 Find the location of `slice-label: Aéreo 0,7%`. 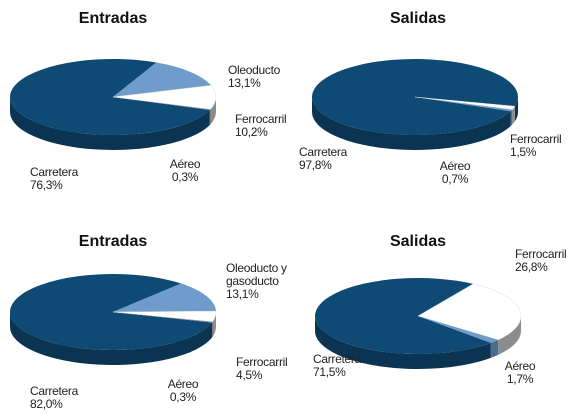

slice-label: Aéreo 0,7% is located at coordinates (455, 172).